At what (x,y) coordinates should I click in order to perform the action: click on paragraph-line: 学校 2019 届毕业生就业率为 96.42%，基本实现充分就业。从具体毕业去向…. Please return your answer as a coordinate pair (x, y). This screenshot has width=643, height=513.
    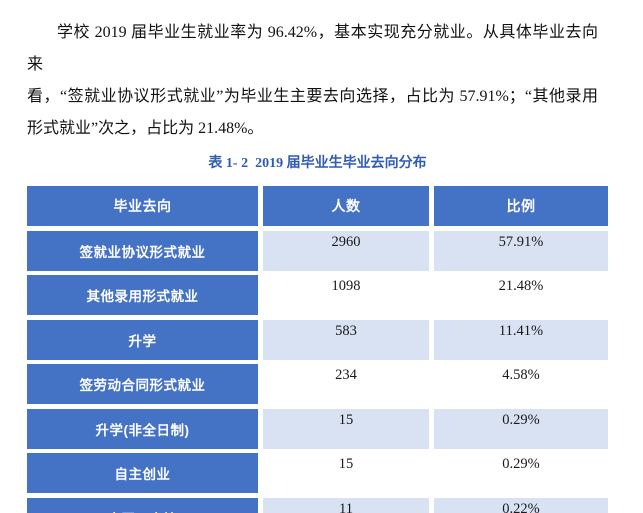
    Looking at the image, I should click on (312, 48).